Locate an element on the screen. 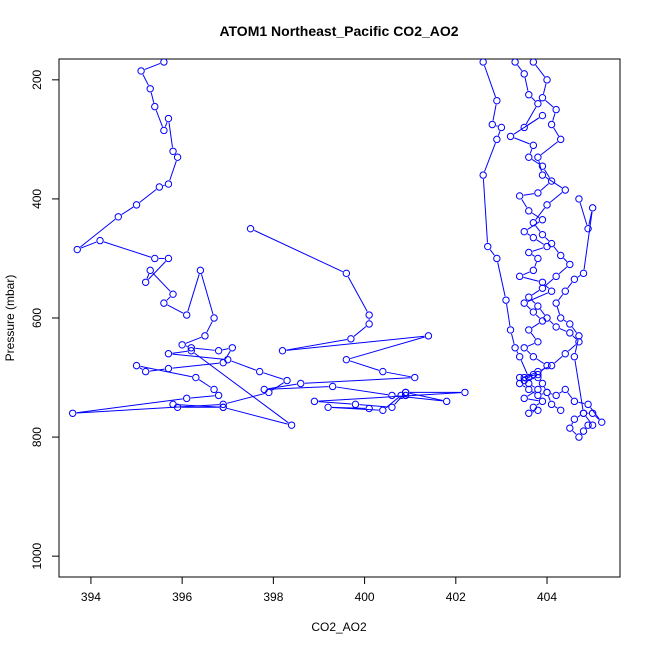 This screenshot has width=650, height=650. y-tick-label: 800 is located at coordinates (37, 437).